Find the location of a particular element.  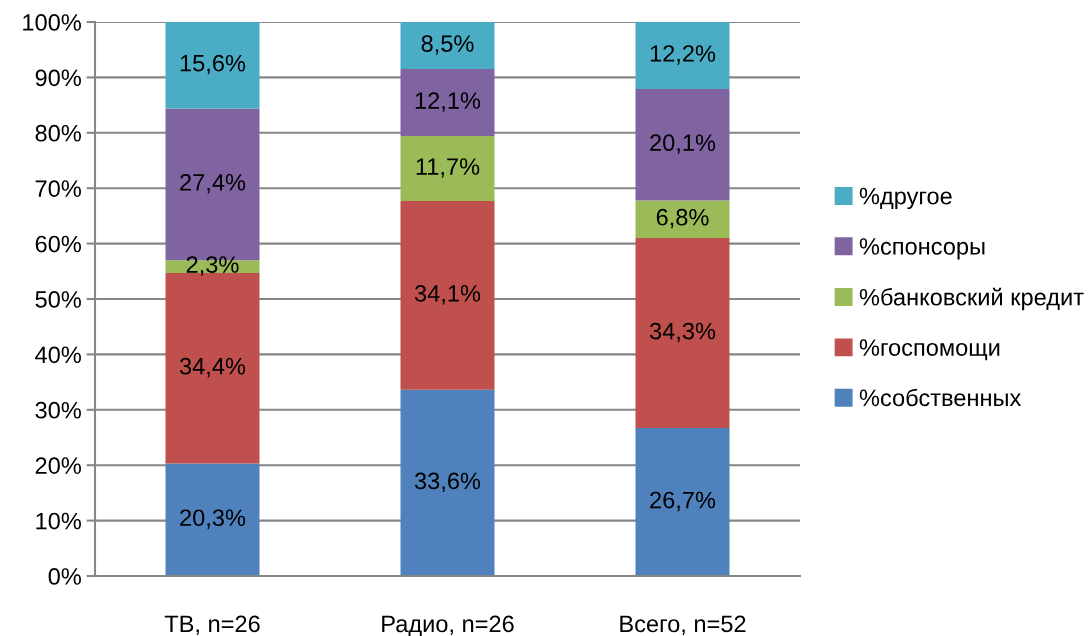

y-tick-label: 50% is located at coordinates (58, 299).